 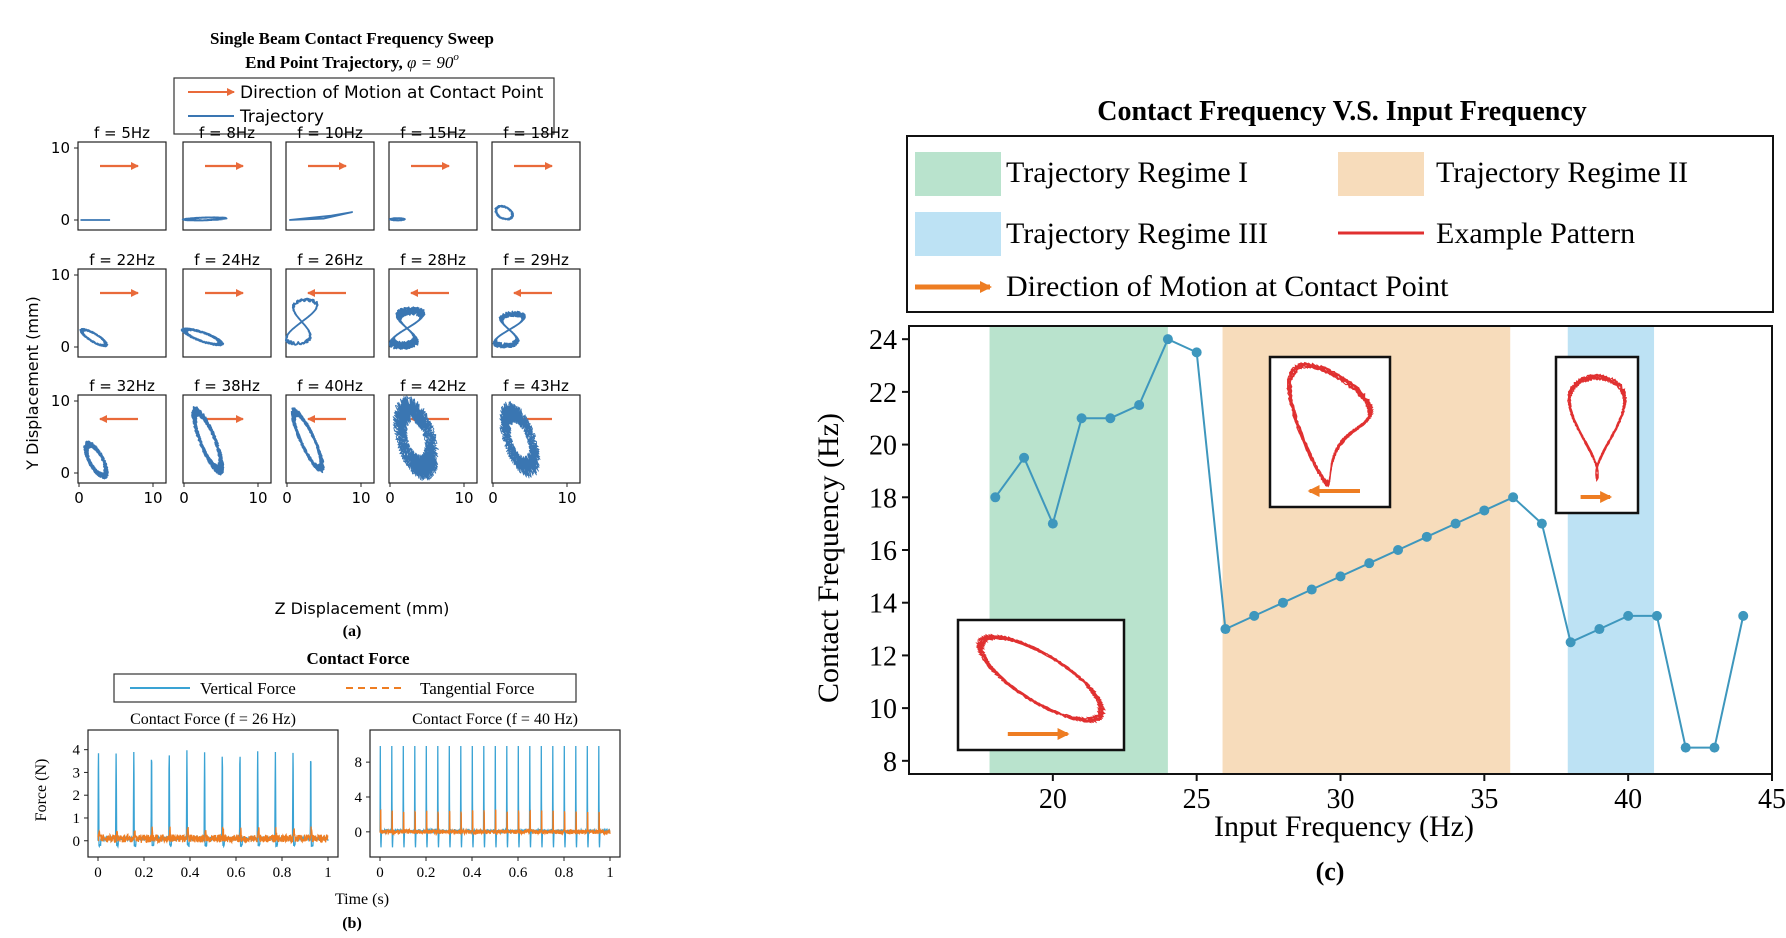 What do you see at coordinates (248, 688) in the screenshot?
I see `legend-vertical-force-label: Vertical Force` at bounding box center [248, 688].